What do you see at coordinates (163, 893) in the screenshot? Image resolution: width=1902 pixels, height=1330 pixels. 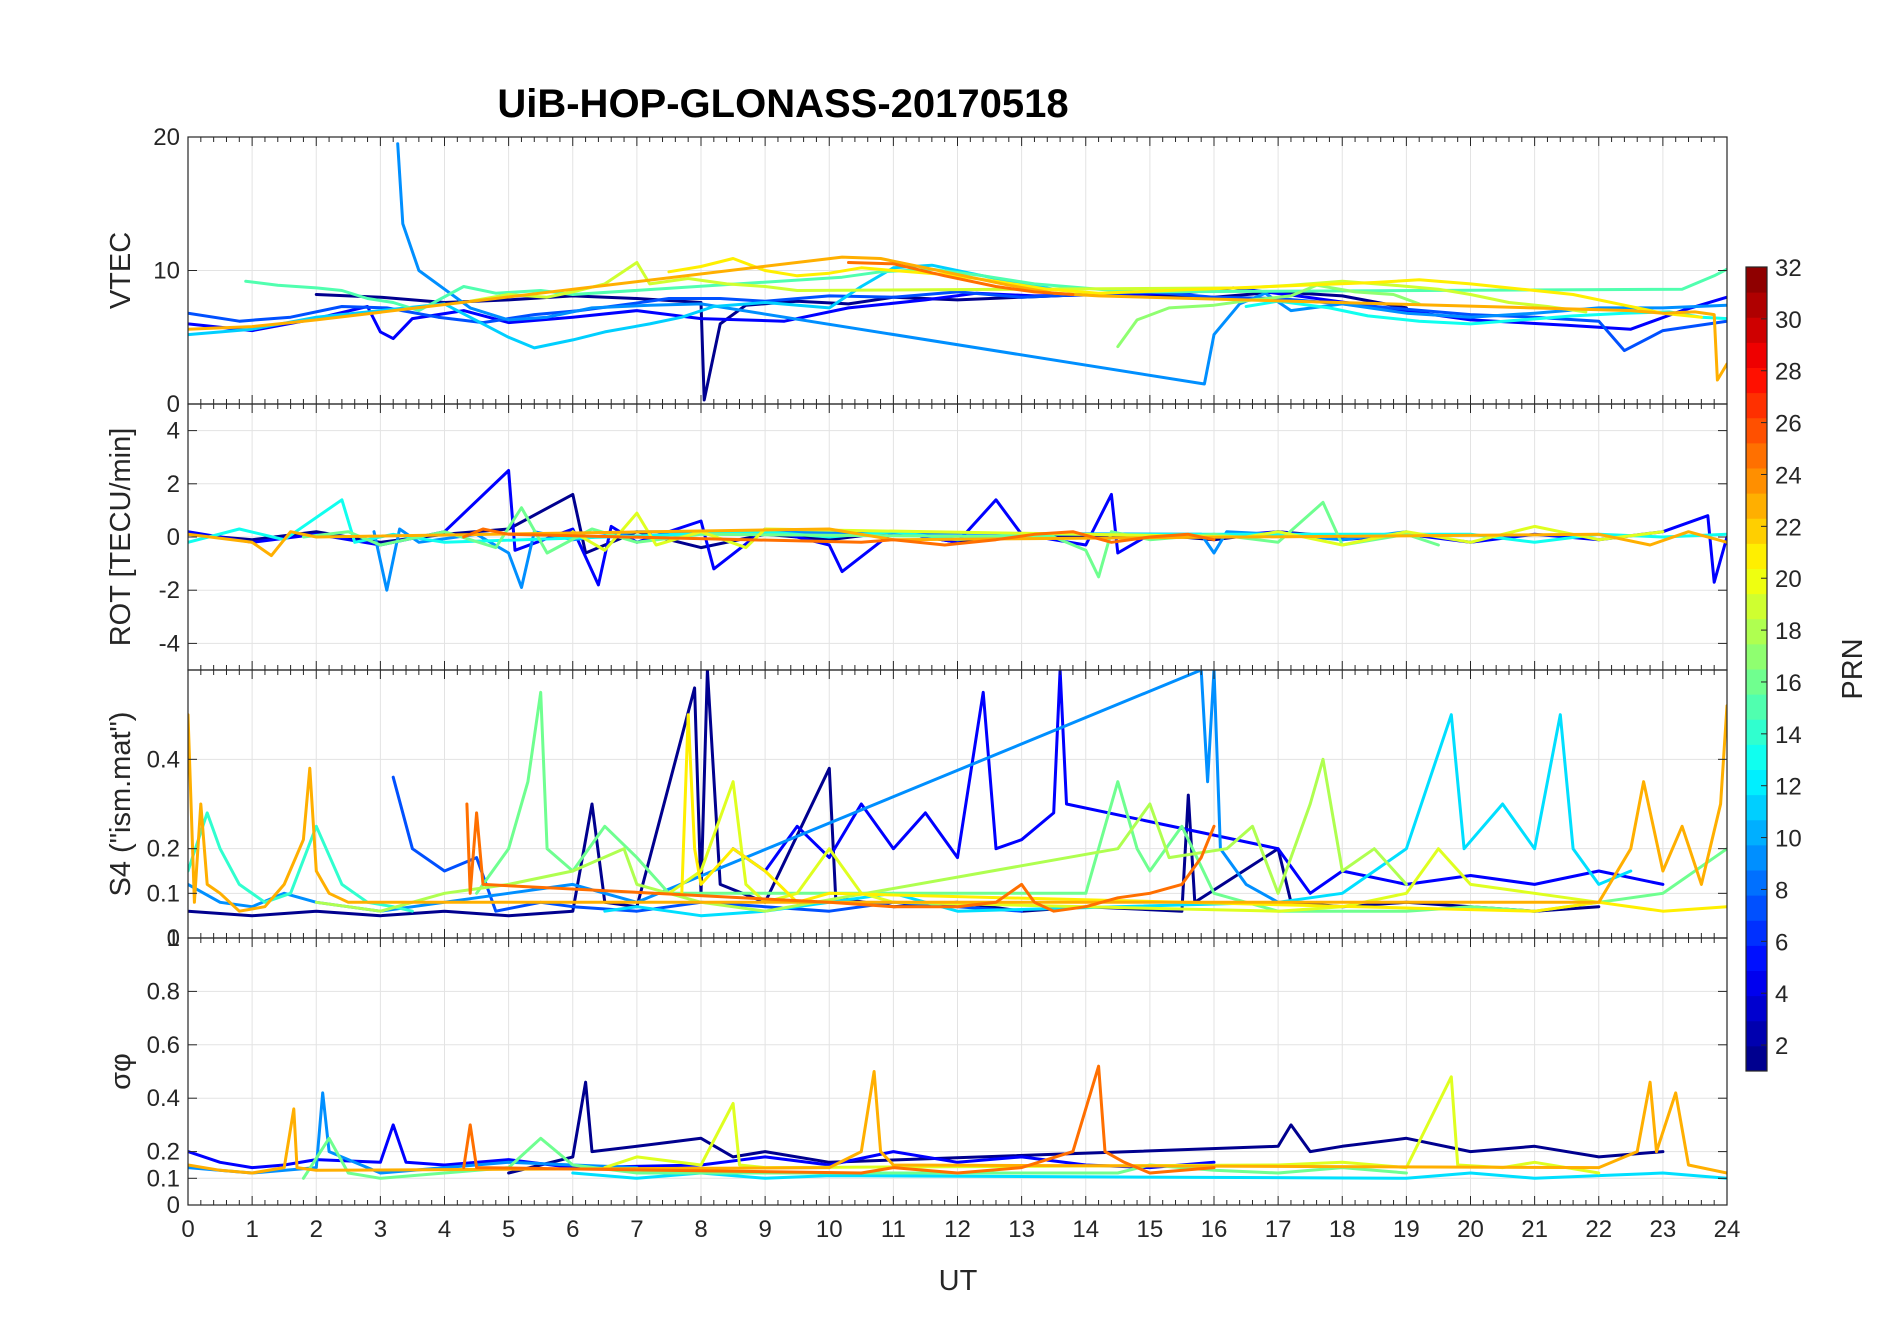 I see `y-tick-label-s4: 0.1` at bounding box center [163, 893].